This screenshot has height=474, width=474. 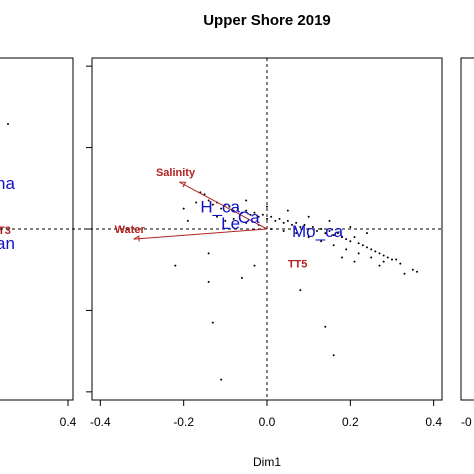 I want to click on species-label: H_ca, so click(x=220, y=207).